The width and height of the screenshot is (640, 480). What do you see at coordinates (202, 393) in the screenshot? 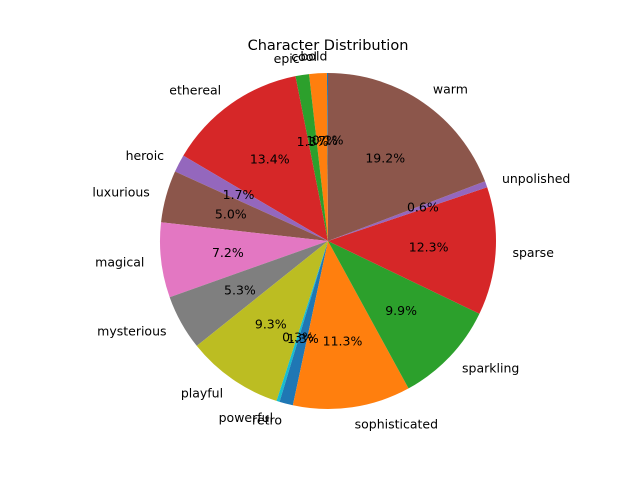
I see `category-label-playful: playful` at bounding box center [202, 393].